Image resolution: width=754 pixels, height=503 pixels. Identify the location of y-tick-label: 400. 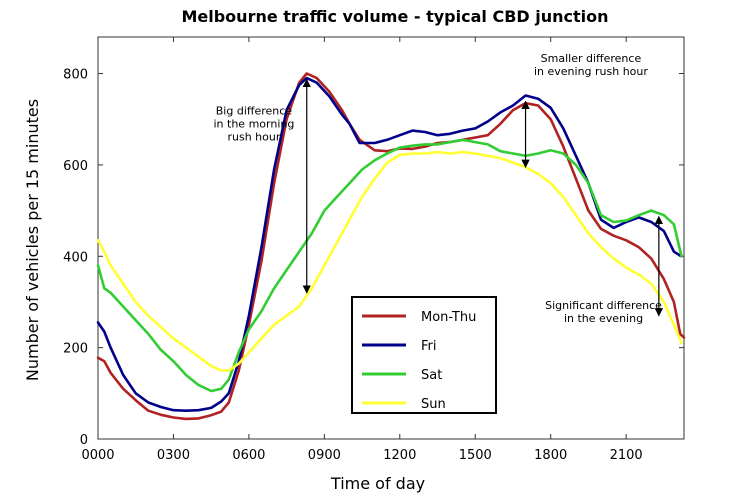
(75, 257).